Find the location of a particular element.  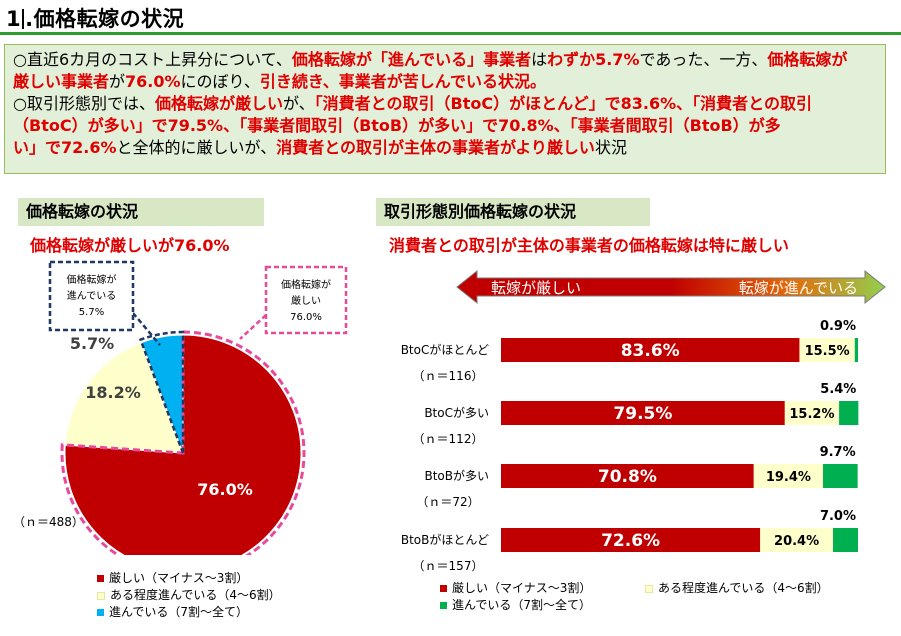

pie-n-label: （ｎ＝488） is located at coordinates (48, 522).